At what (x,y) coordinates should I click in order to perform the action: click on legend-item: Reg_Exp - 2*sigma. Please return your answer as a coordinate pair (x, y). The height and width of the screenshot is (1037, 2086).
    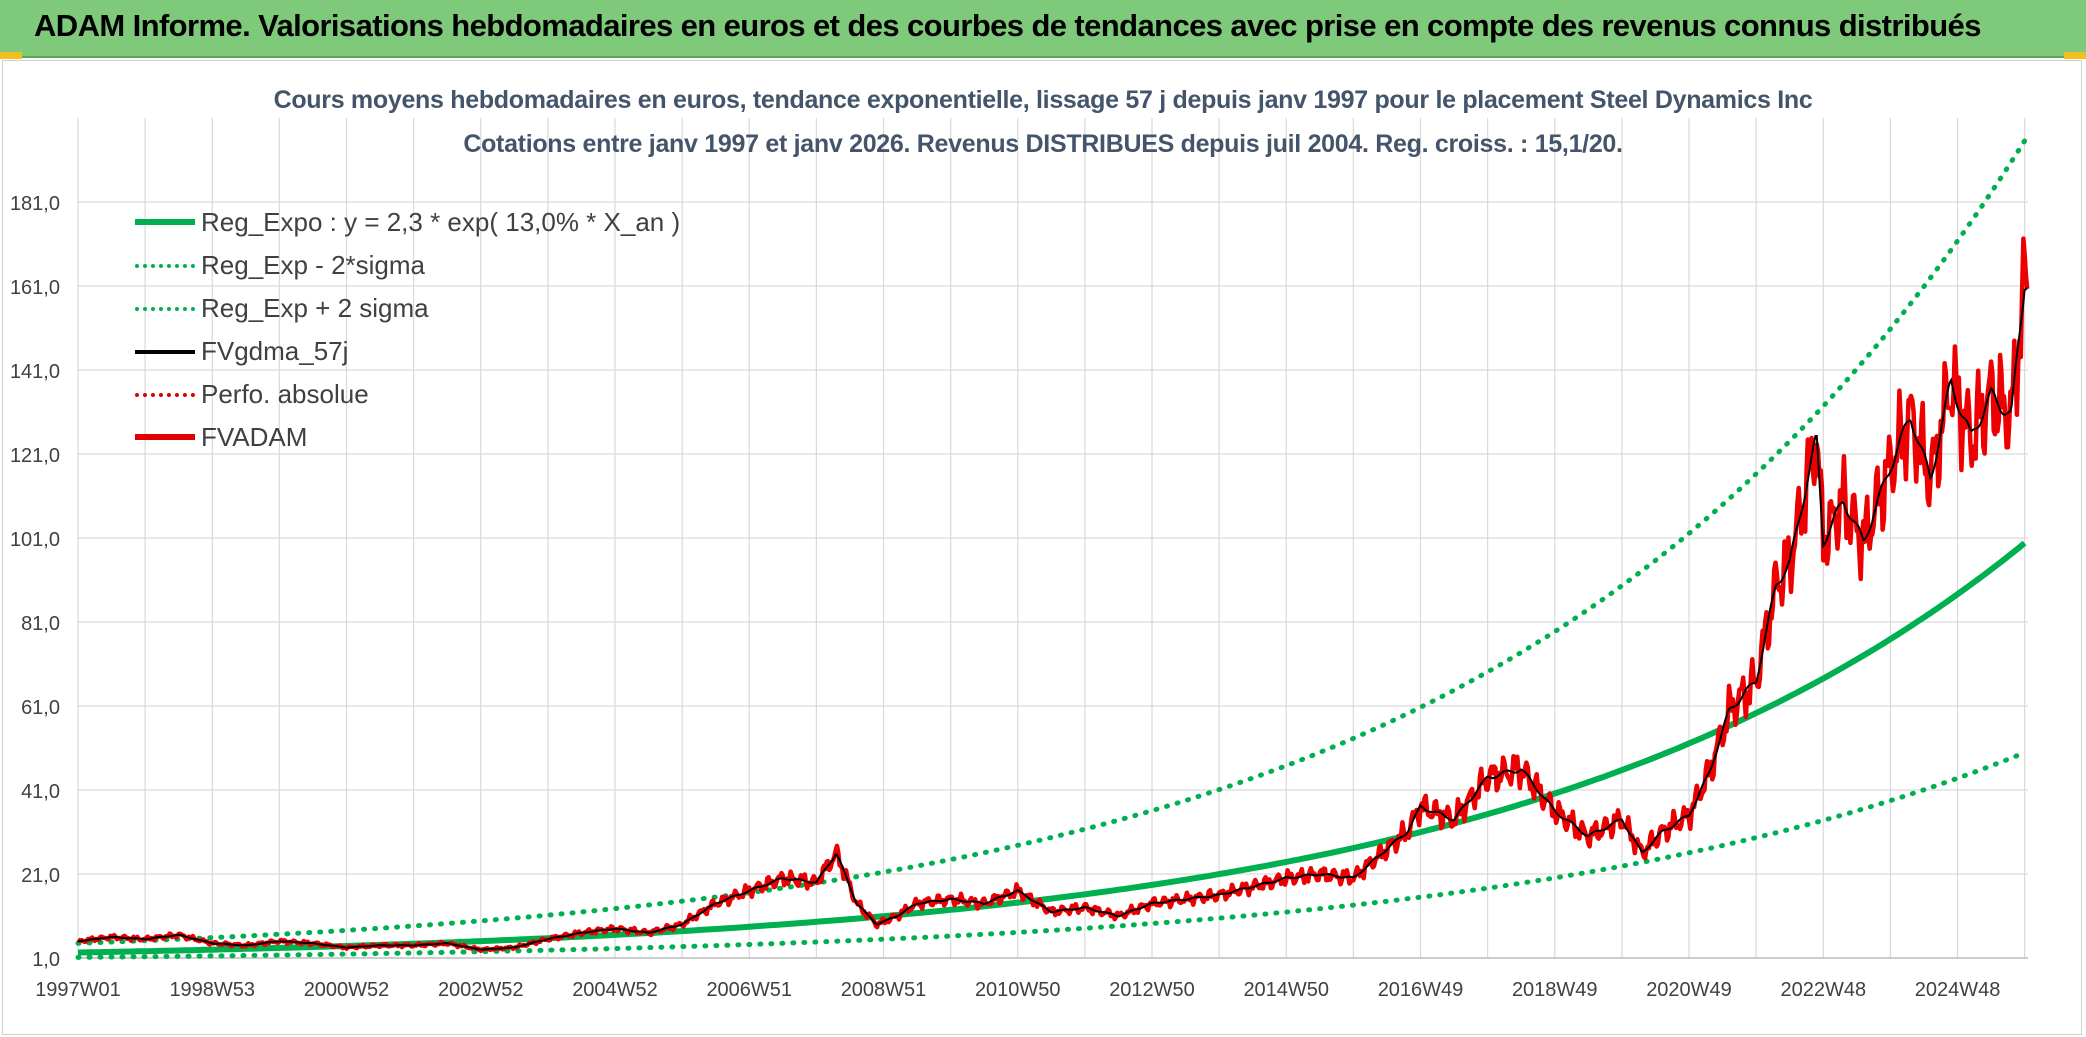
    Looking at the image, I should click on (435, 265).